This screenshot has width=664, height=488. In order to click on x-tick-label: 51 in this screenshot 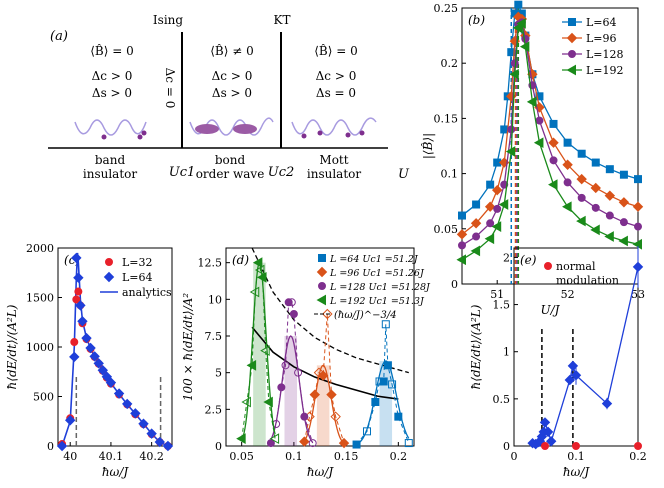, I will do `click(497, 294)`.